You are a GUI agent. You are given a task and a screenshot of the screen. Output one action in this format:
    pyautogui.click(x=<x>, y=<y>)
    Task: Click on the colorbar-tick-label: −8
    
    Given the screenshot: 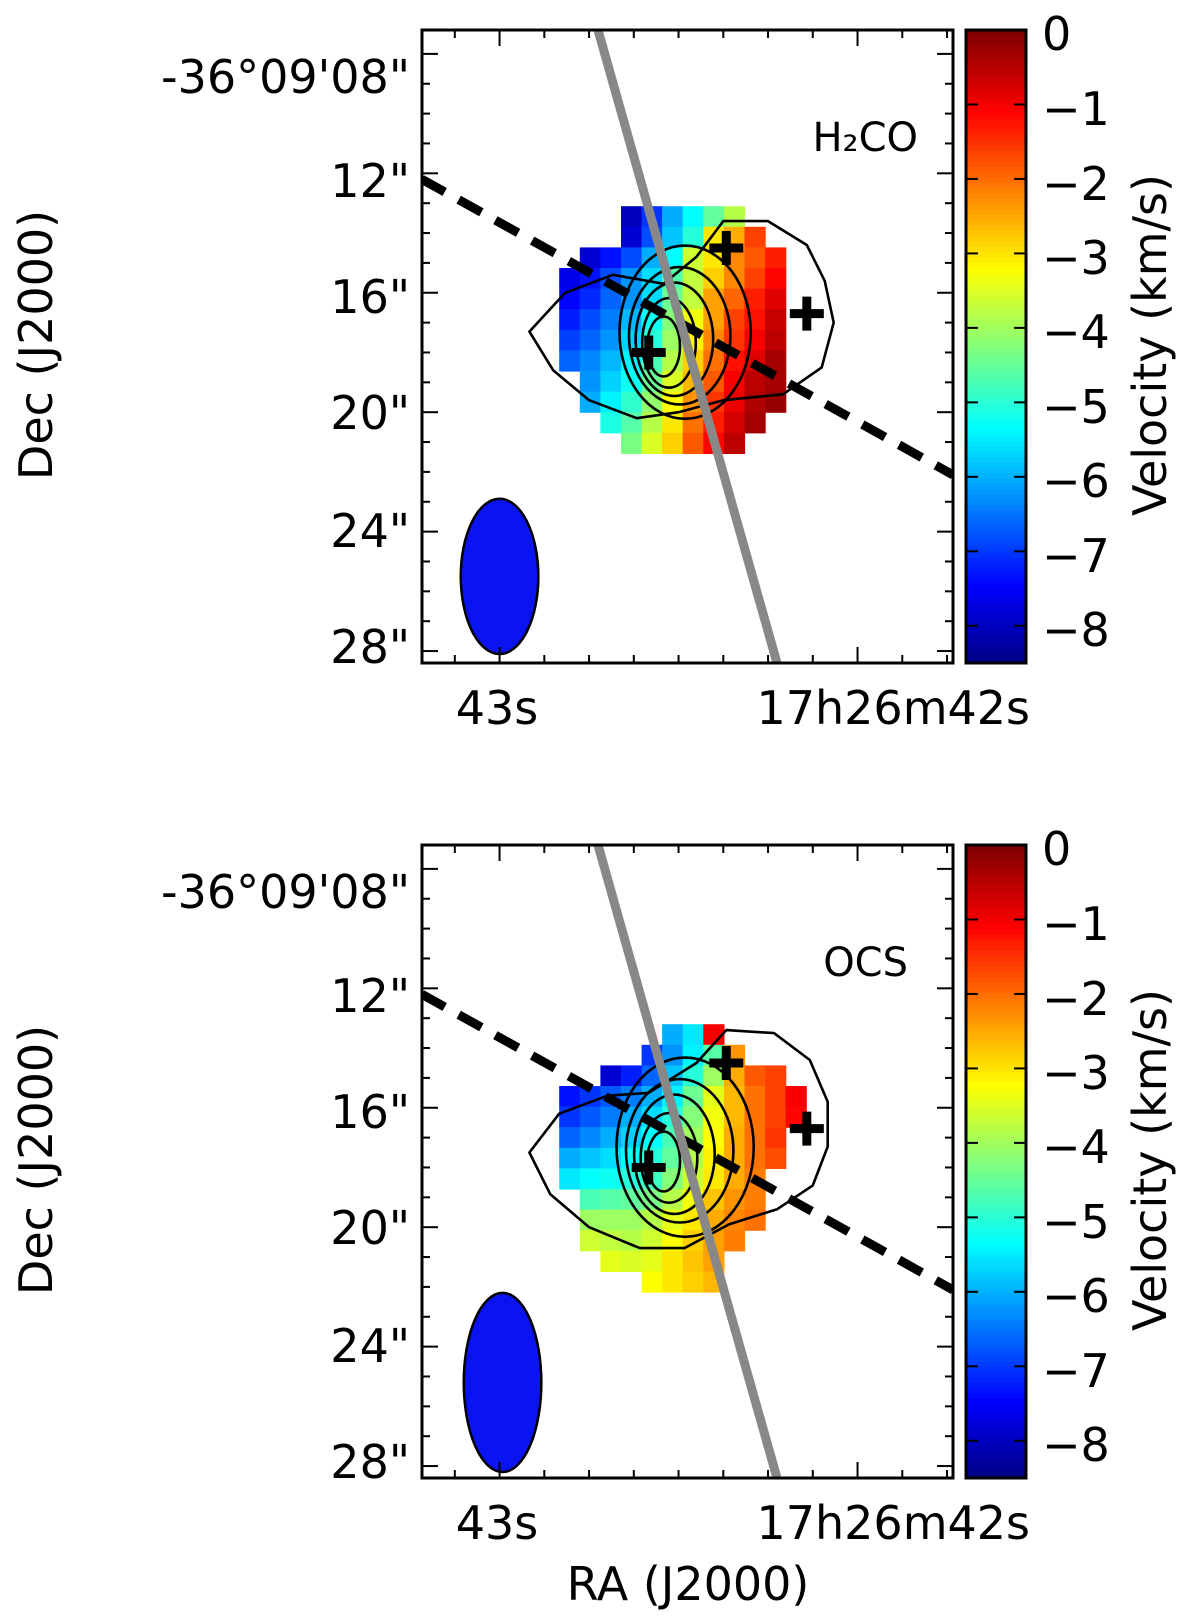 What is the action you would take?
    pyautogui.click(x=1076, y=1445)
    